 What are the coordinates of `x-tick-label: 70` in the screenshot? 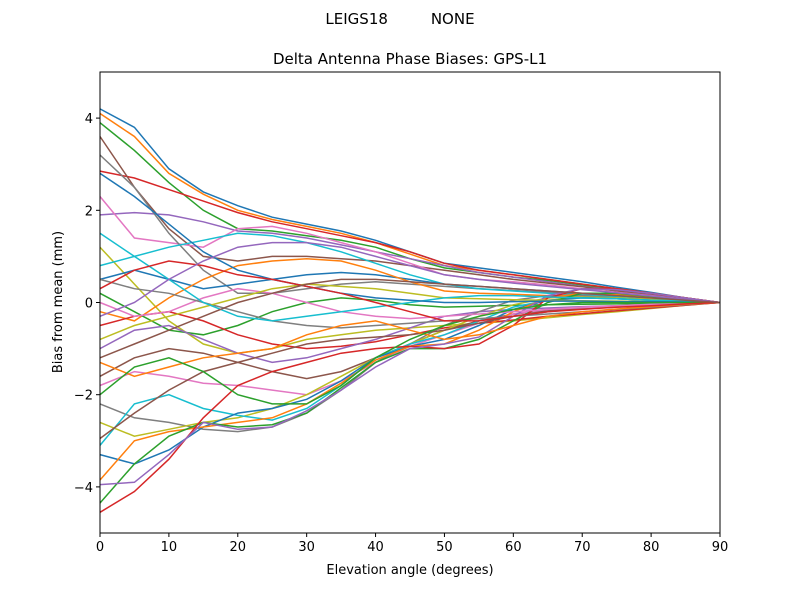 It's located at (582, 547).